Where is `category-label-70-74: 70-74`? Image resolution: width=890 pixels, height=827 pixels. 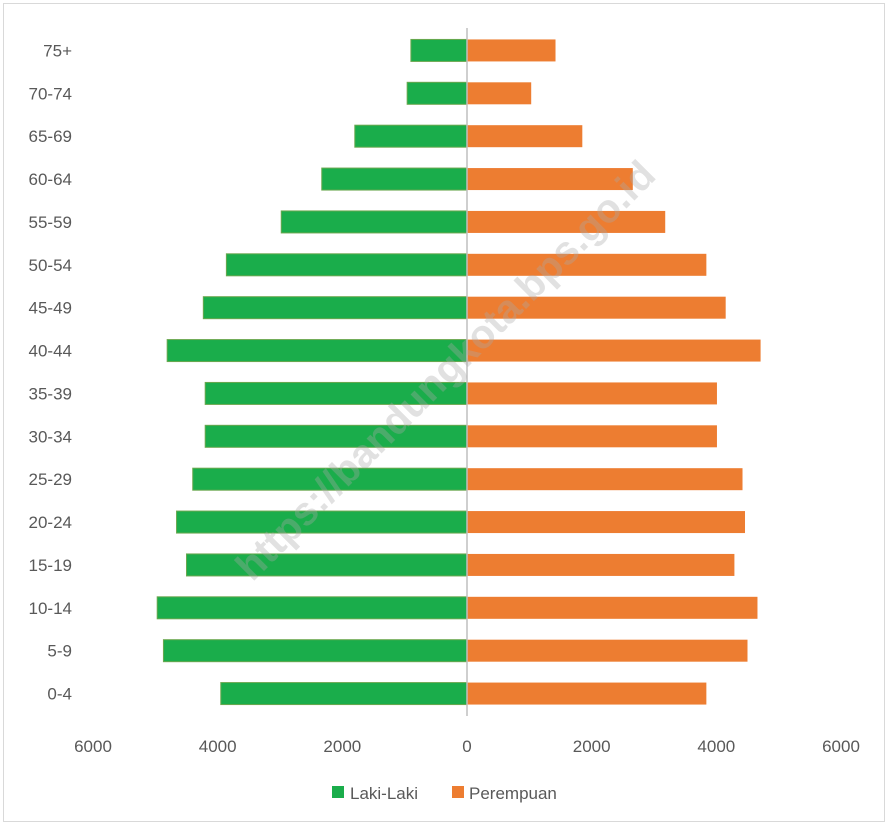
category-label-70-74: 70-74 is located at coordinates (50, 93).